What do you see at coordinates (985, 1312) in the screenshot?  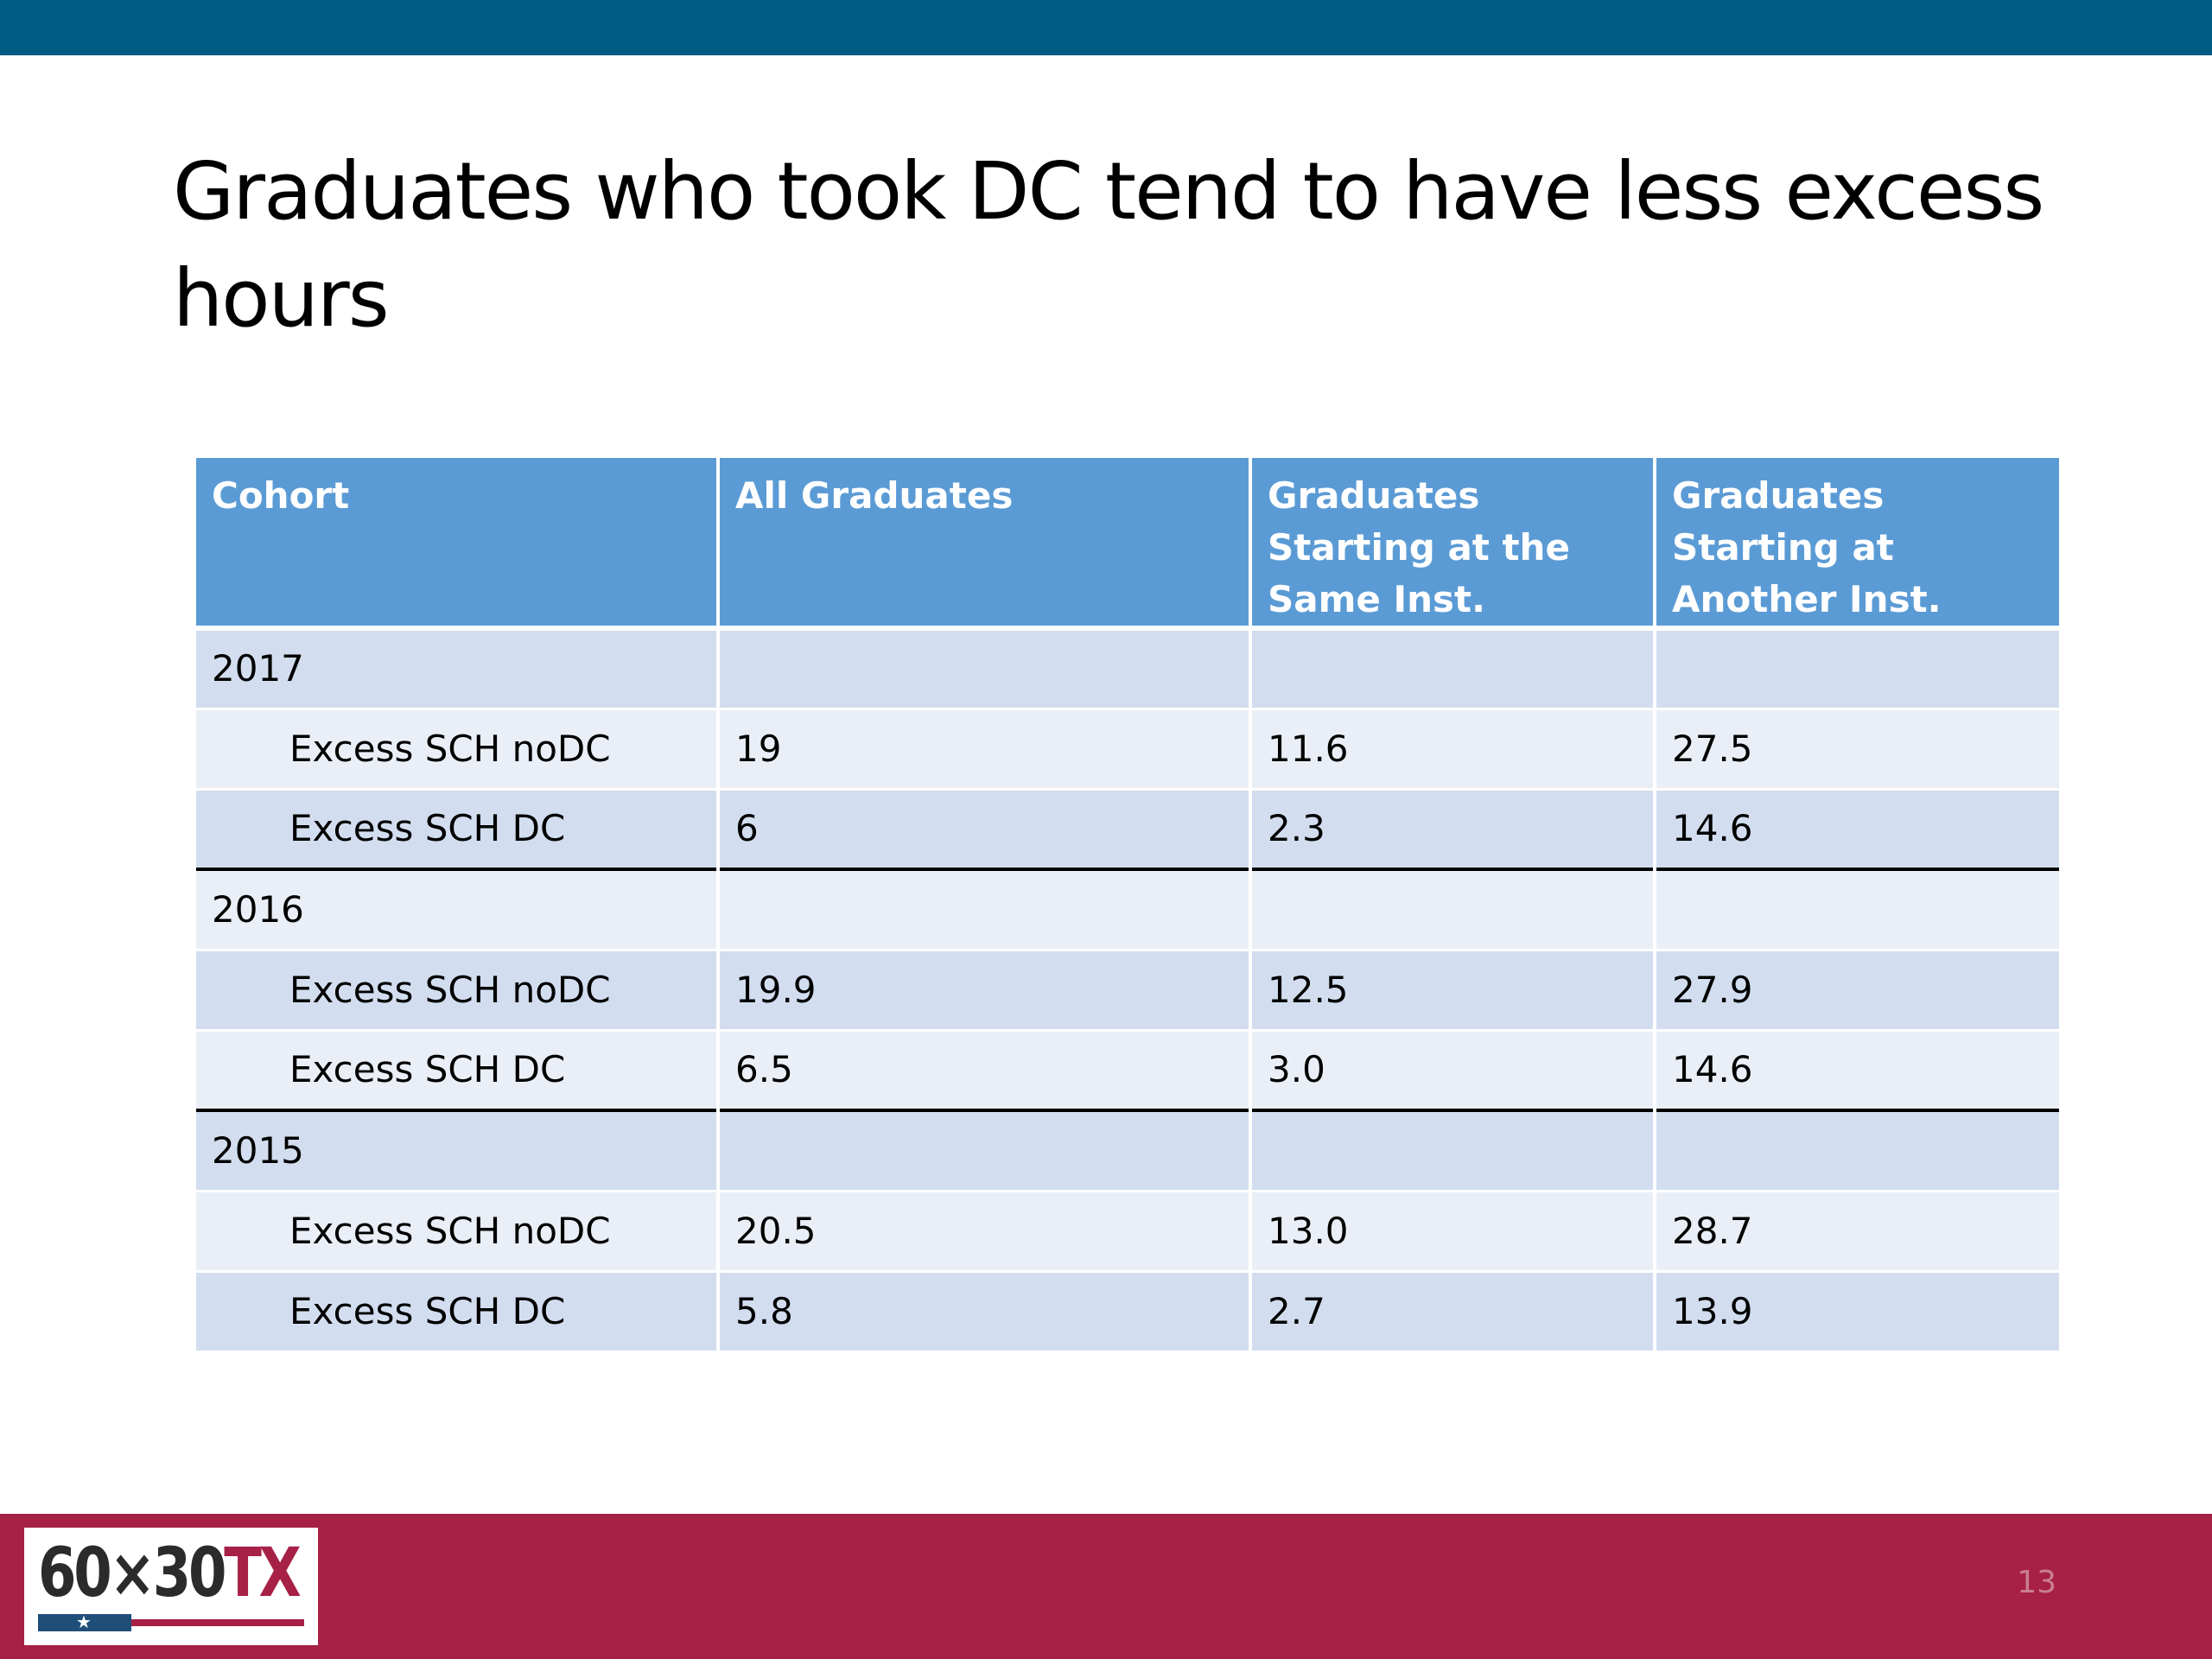 I see `table-cell: 5.8` at bounding box center [985, 1312].